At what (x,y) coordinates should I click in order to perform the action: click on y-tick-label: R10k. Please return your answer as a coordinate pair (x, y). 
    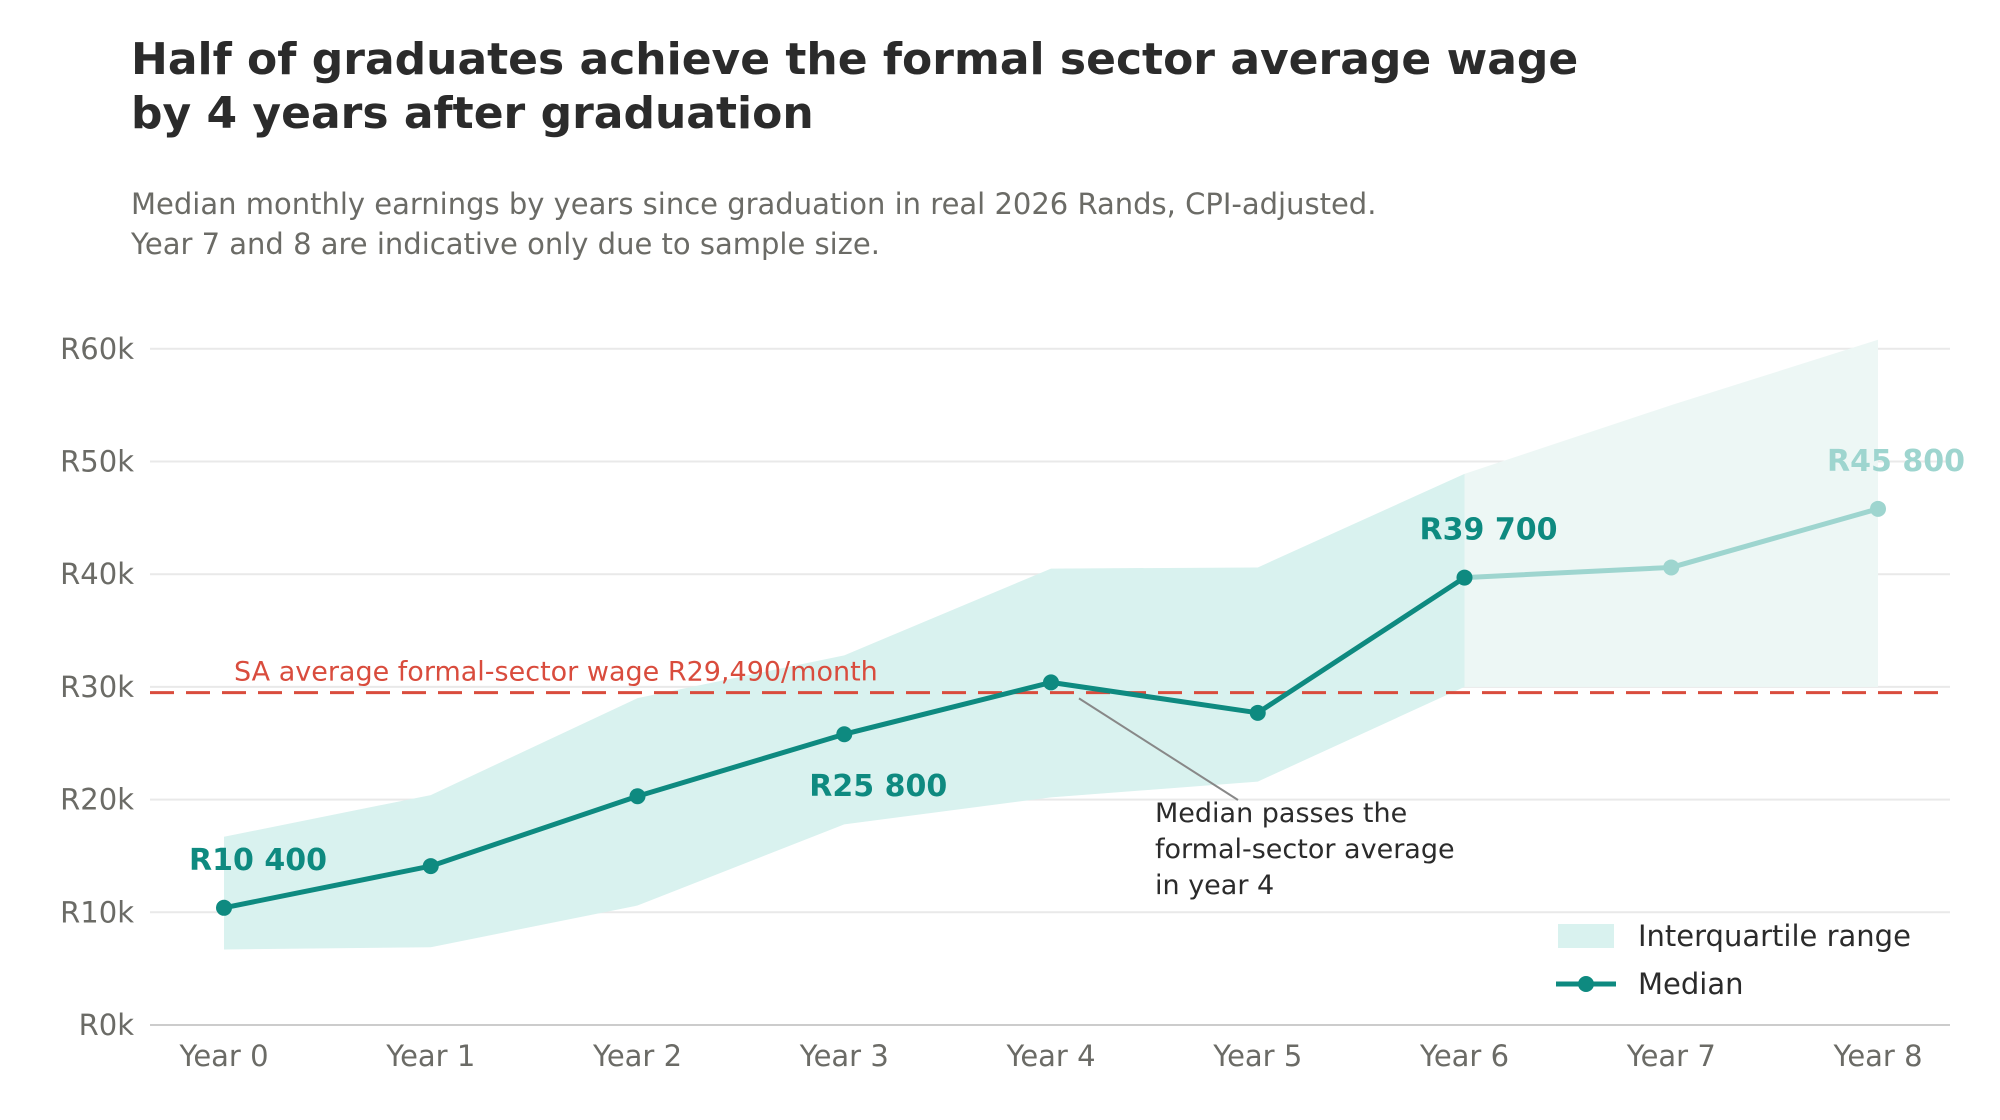
    Looking at the image, I should click on (97, 912).